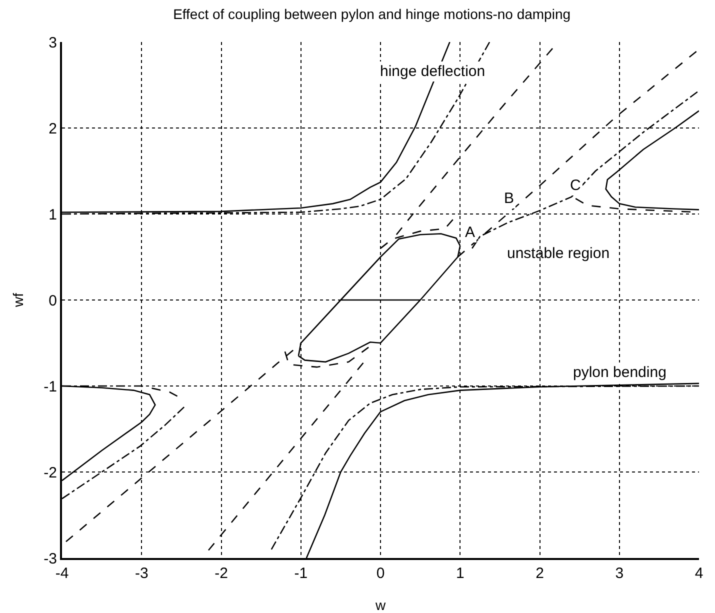 This screenshot has height=613, width=715. I want to click on x-tick-label: 3, so click(619, 573).